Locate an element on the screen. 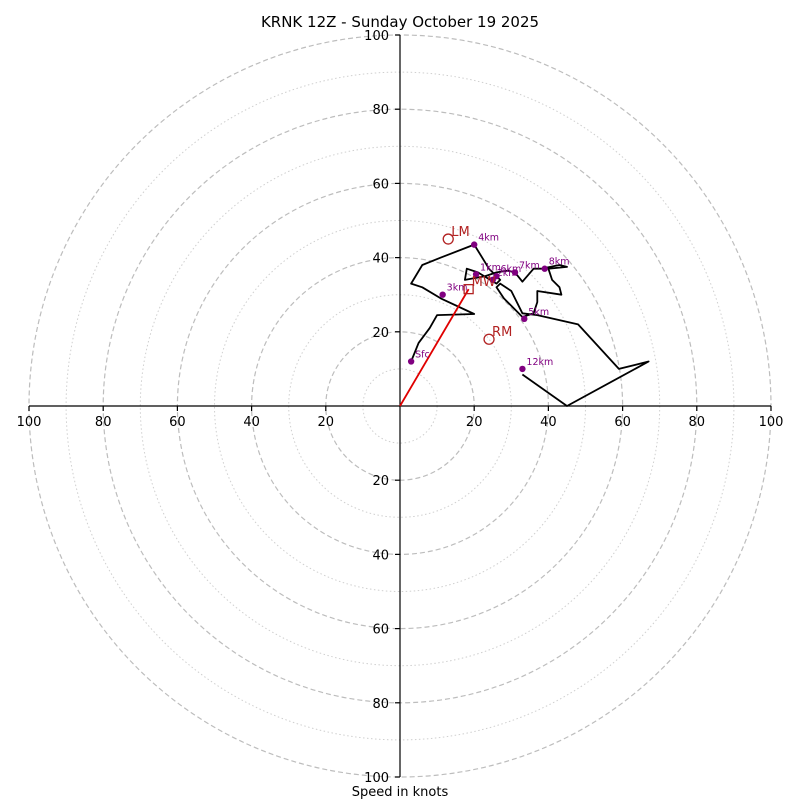 Image resolution: width=800 pixels, height=800 pixels. height-marker-6km is located at coordinates (496, 276).